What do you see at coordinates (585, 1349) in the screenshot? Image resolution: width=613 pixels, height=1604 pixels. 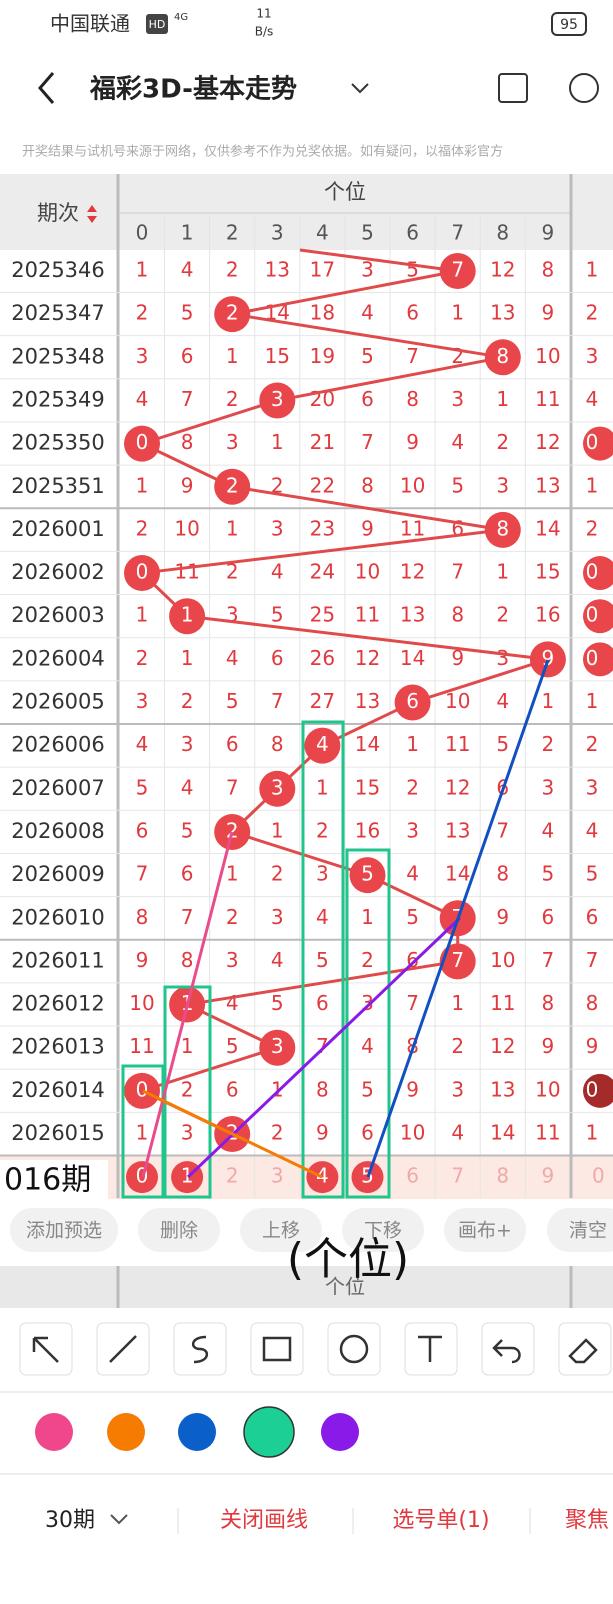 I see `tool-eraser` at bounding box center [585, 1349].